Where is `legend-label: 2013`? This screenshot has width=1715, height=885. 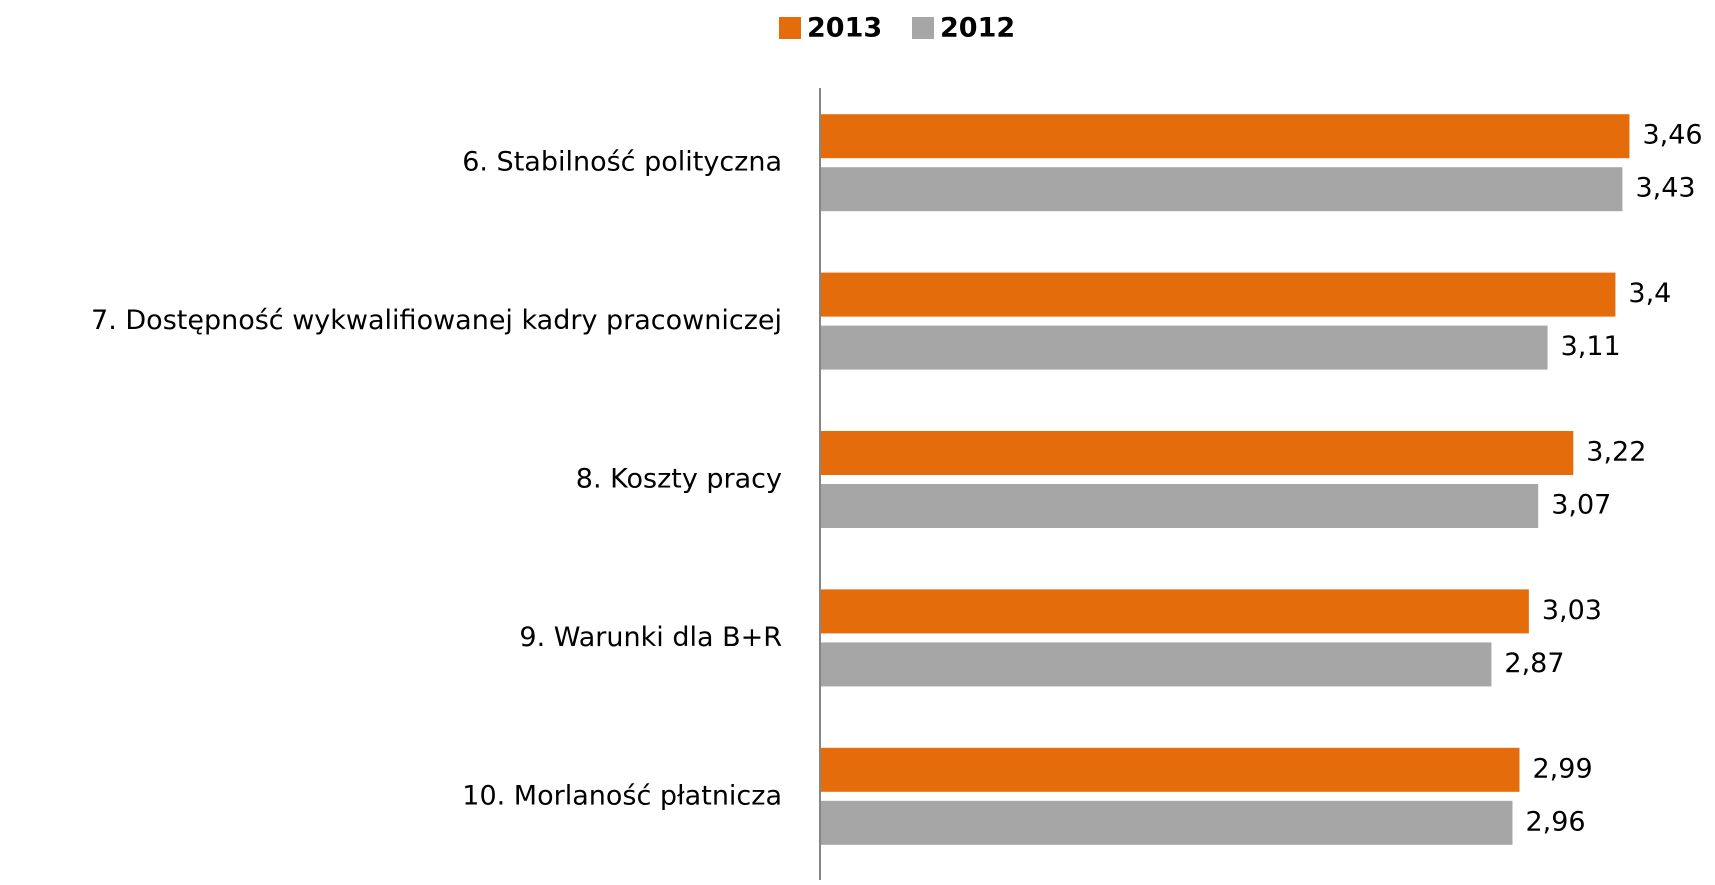
legend-label: 2013 is located at coordinates (844, 28).